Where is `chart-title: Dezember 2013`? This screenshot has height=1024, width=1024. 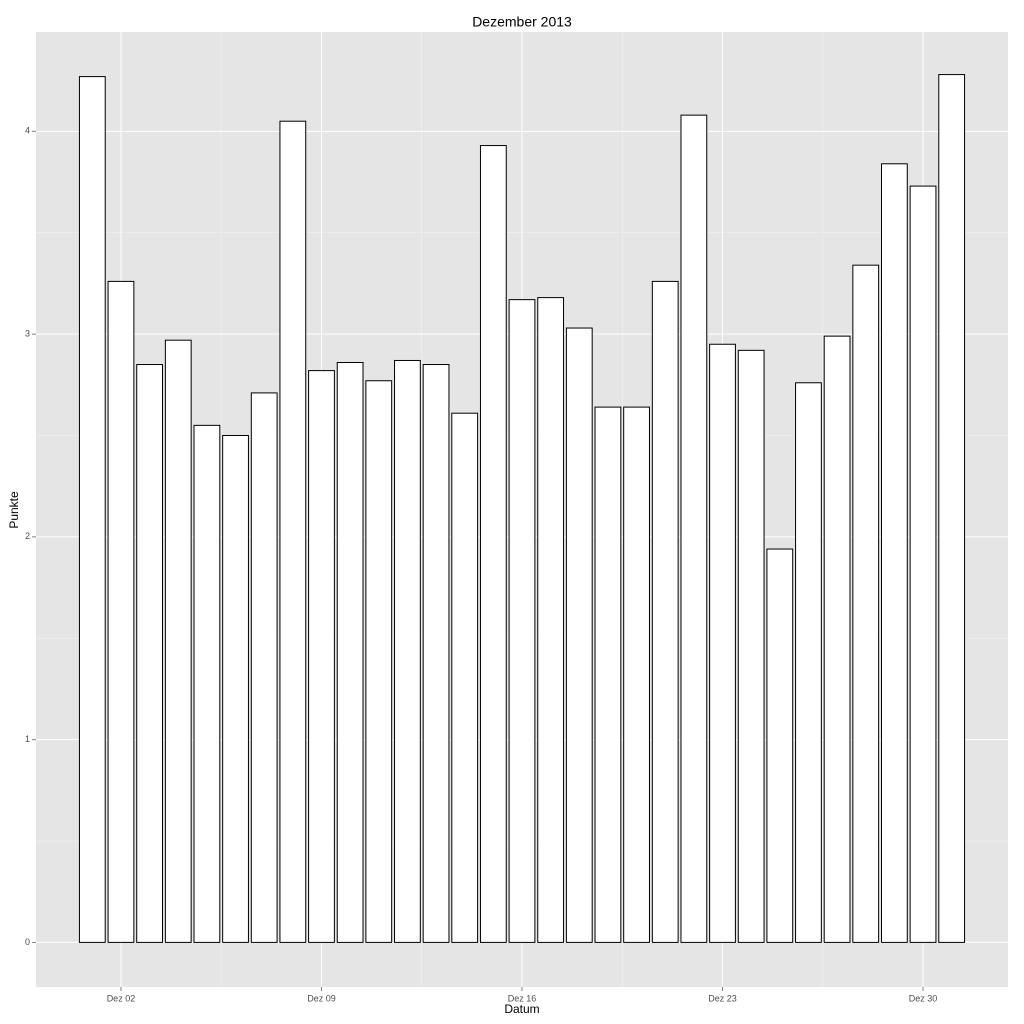 chart-title: Dezember 2013 is located at coordinates (522, 22).